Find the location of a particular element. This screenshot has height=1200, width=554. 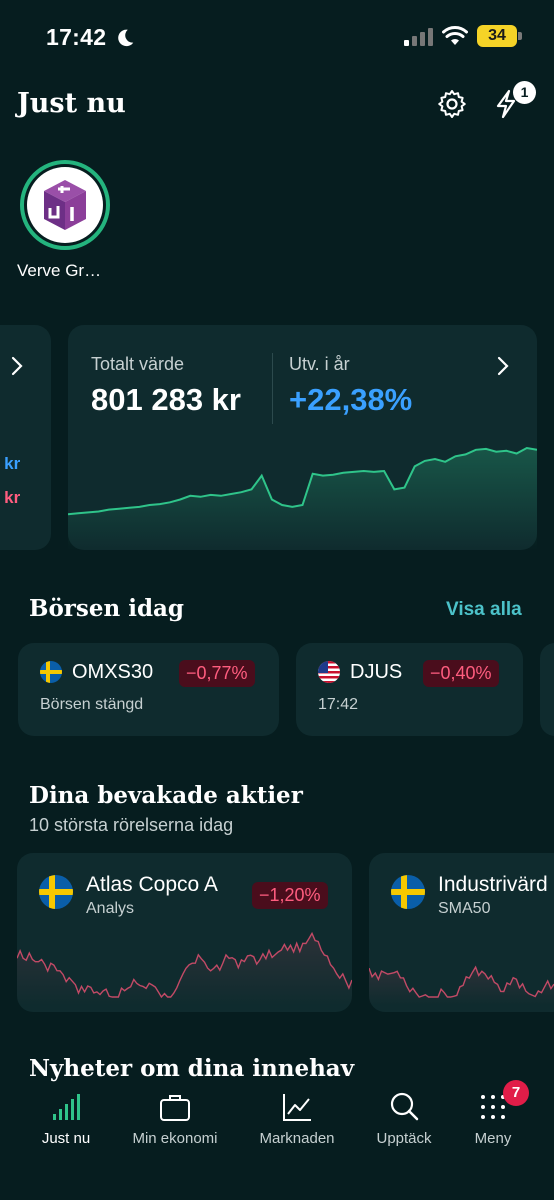

search-icon is located at coordinates (404, 1106).